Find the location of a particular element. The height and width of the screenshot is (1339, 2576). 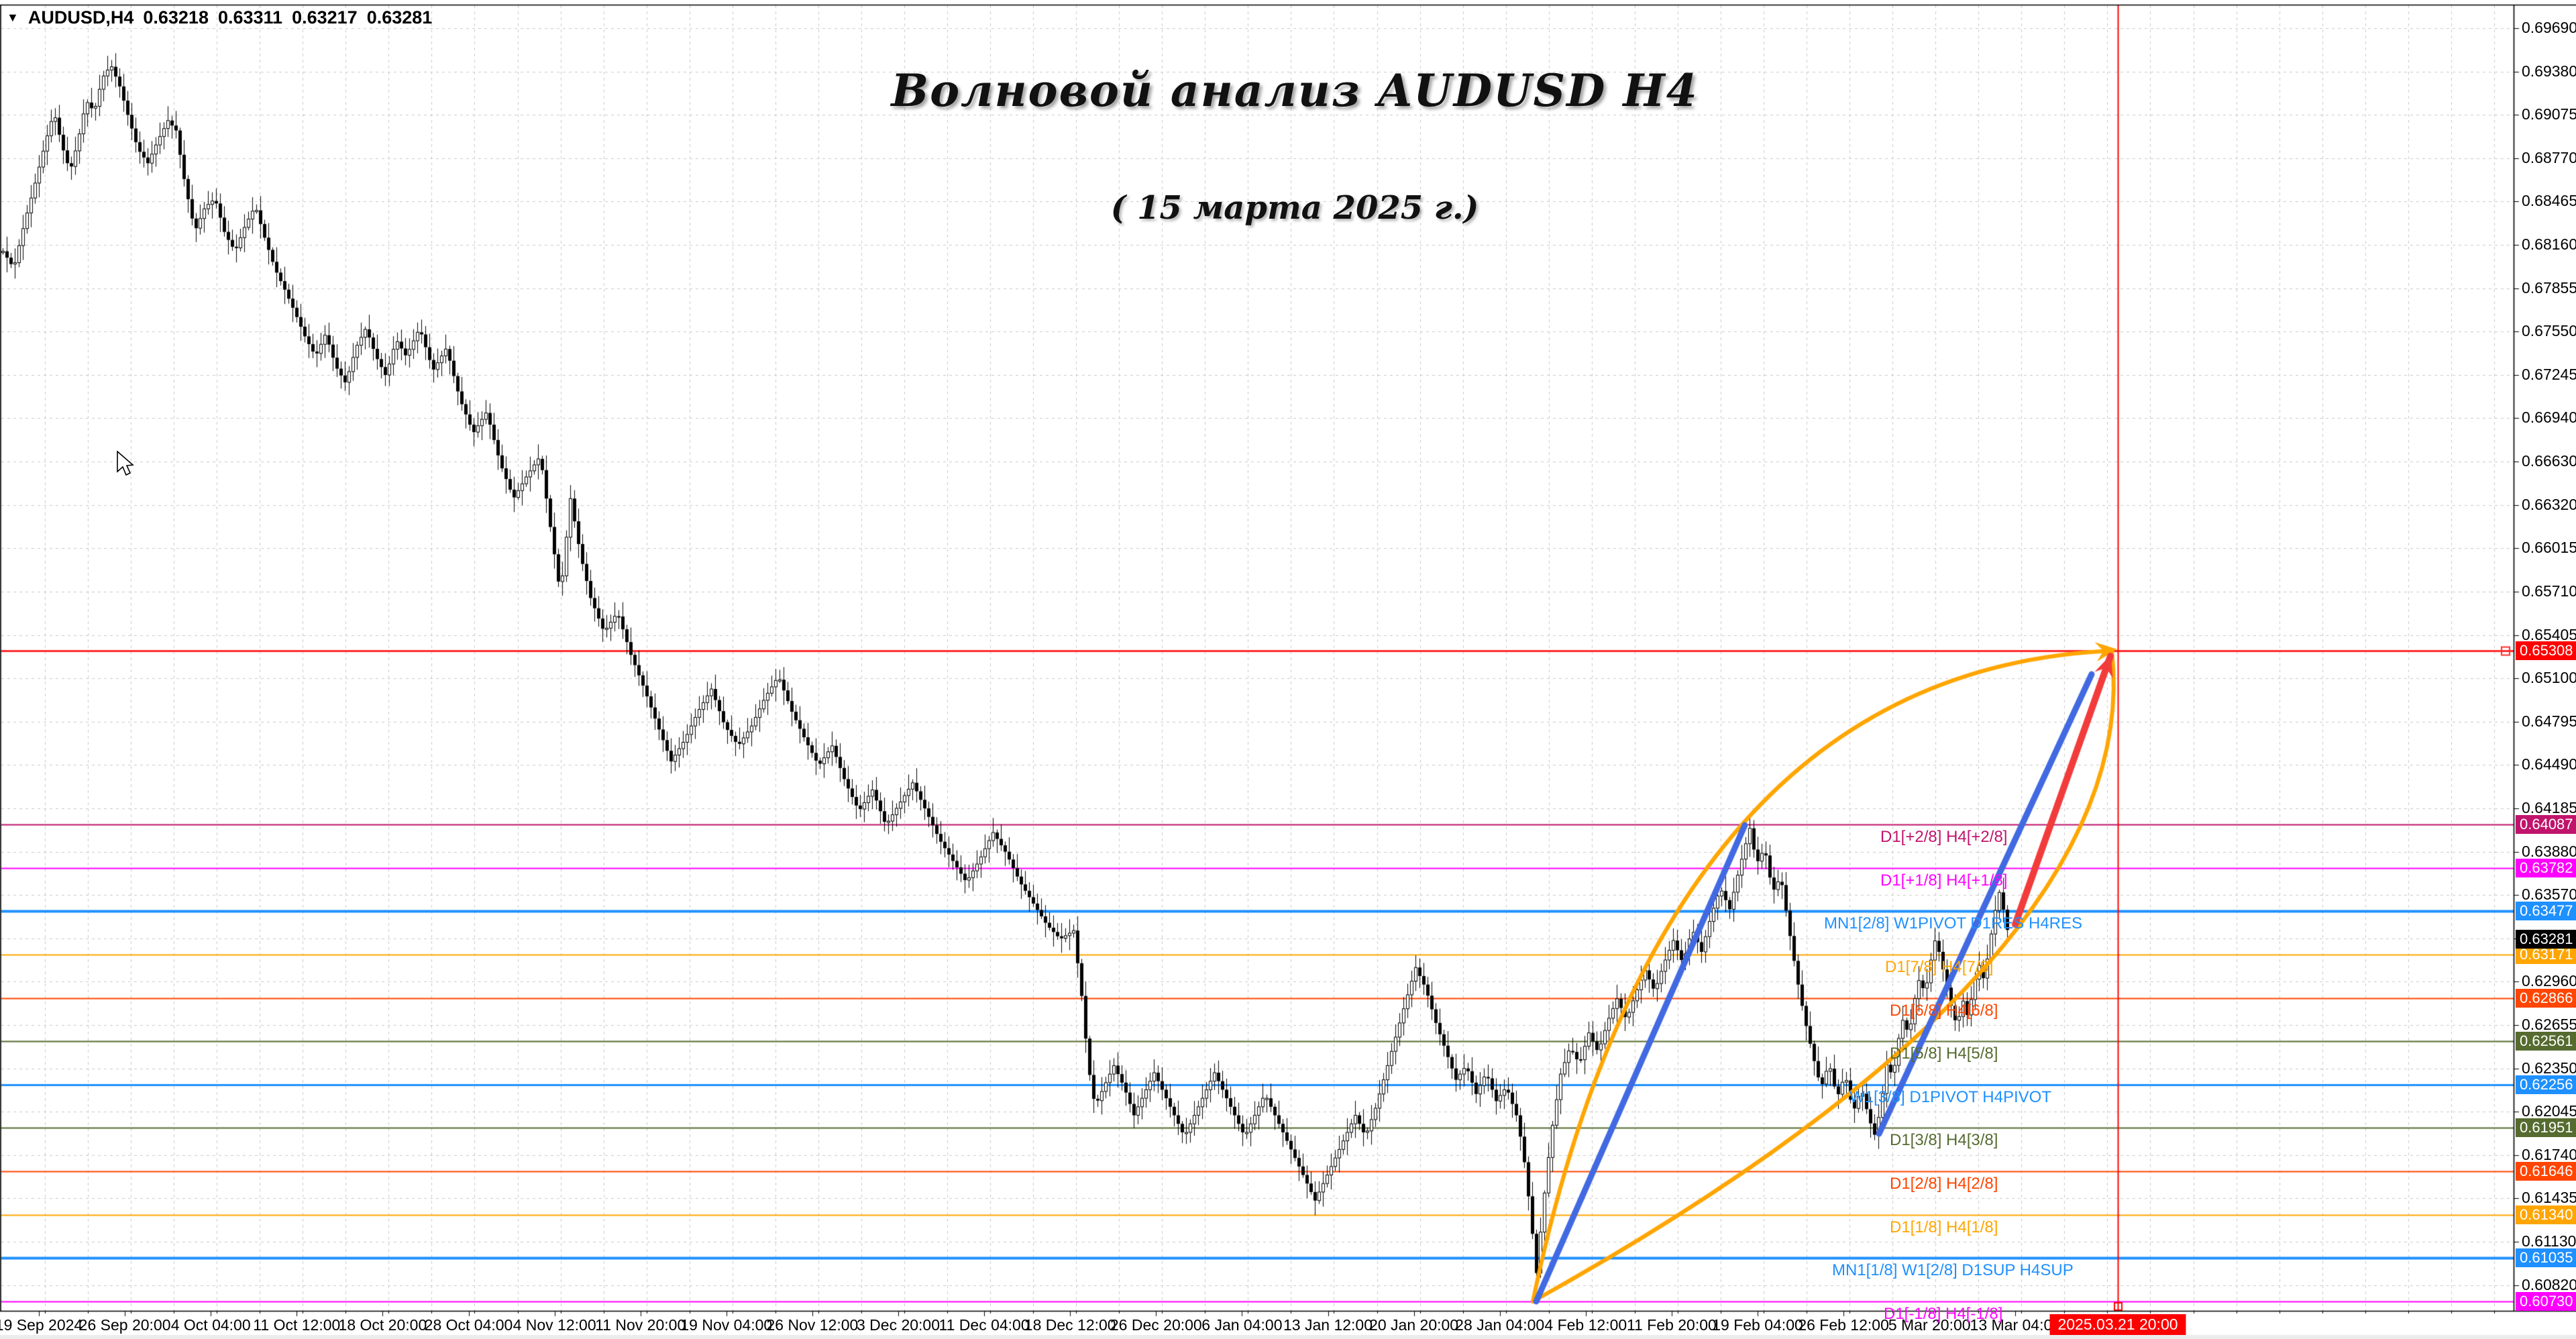

time-axis-label: 4 Oct 04:00 is located at coordinates (210, 1325).